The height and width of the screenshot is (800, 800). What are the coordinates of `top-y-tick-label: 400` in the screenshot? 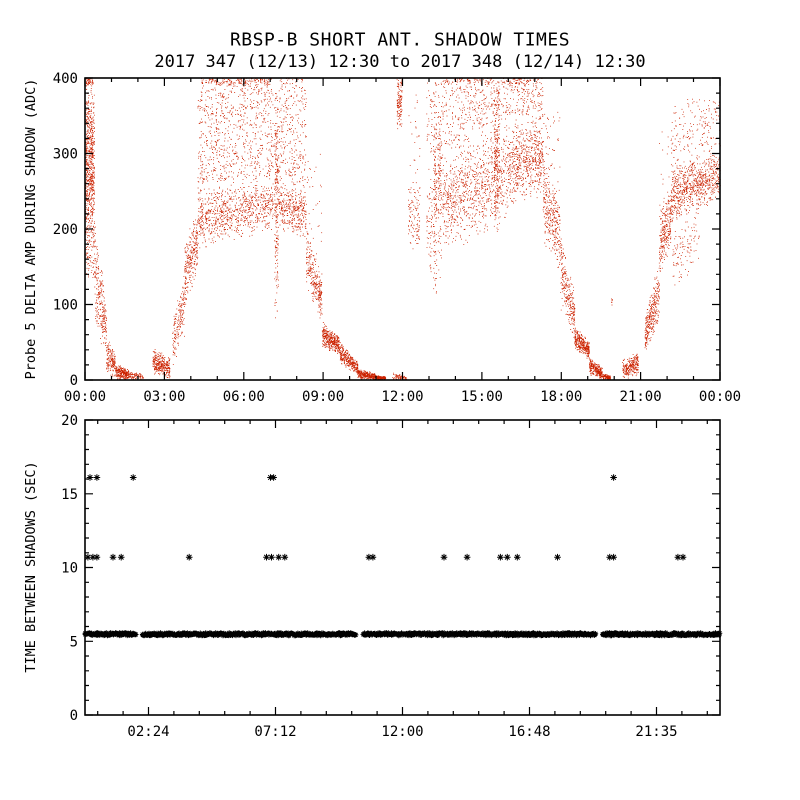 It's located at (65, 79).